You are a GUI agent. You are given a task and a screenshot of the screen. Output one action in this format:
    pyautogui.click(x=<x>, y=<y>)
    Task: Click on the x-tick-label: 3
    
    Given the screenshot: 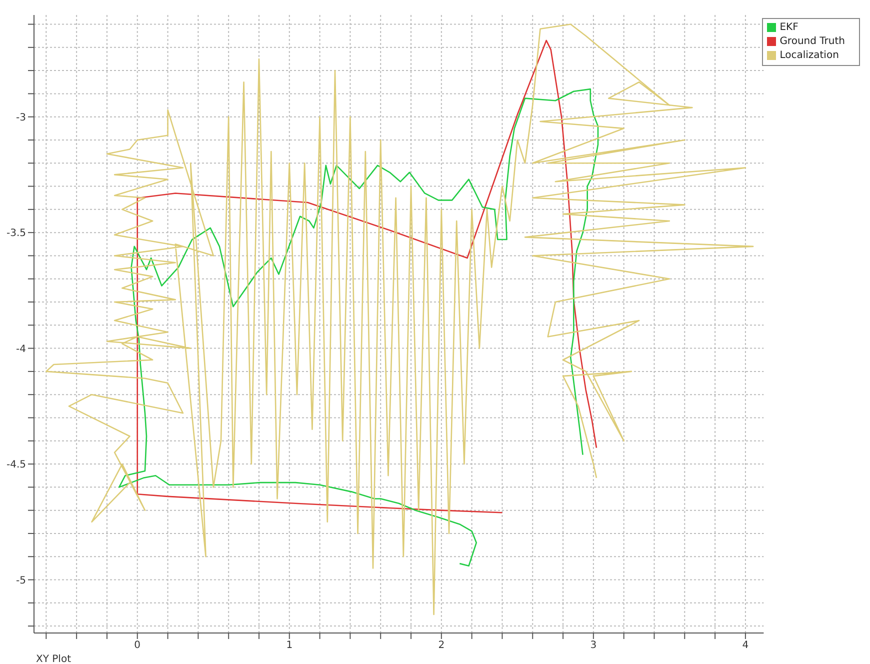 What is the action you would take?
    pyautogui.click(x=593, y=646)
    